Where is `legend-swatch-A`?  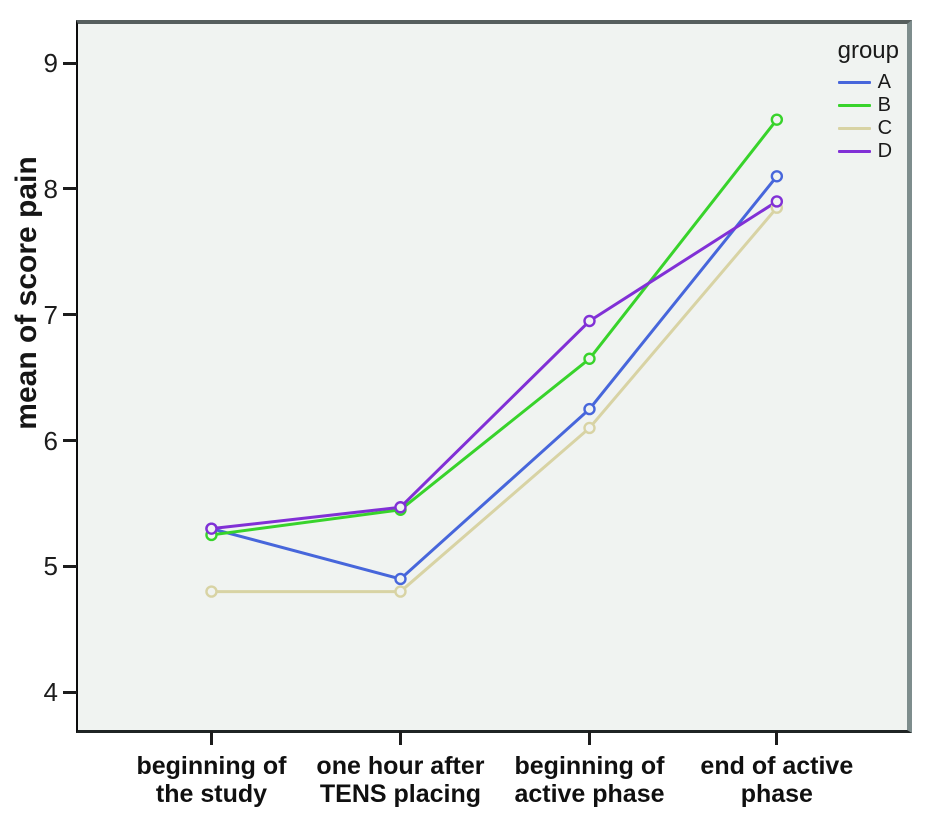 legend-swatch-A is located at coordinates (854, 82).